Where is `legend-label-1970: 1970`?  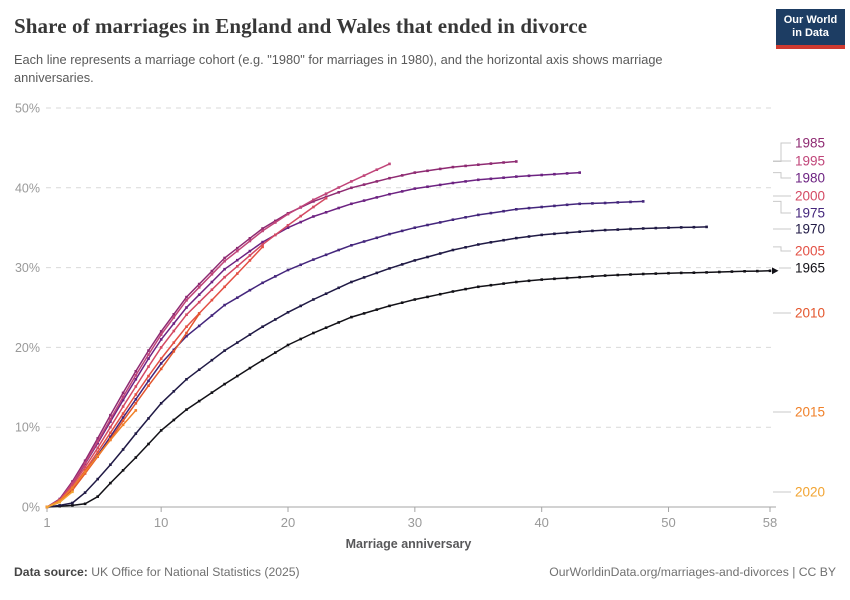 legend-label-1970: 1970 is located at coordinates (810, 229).